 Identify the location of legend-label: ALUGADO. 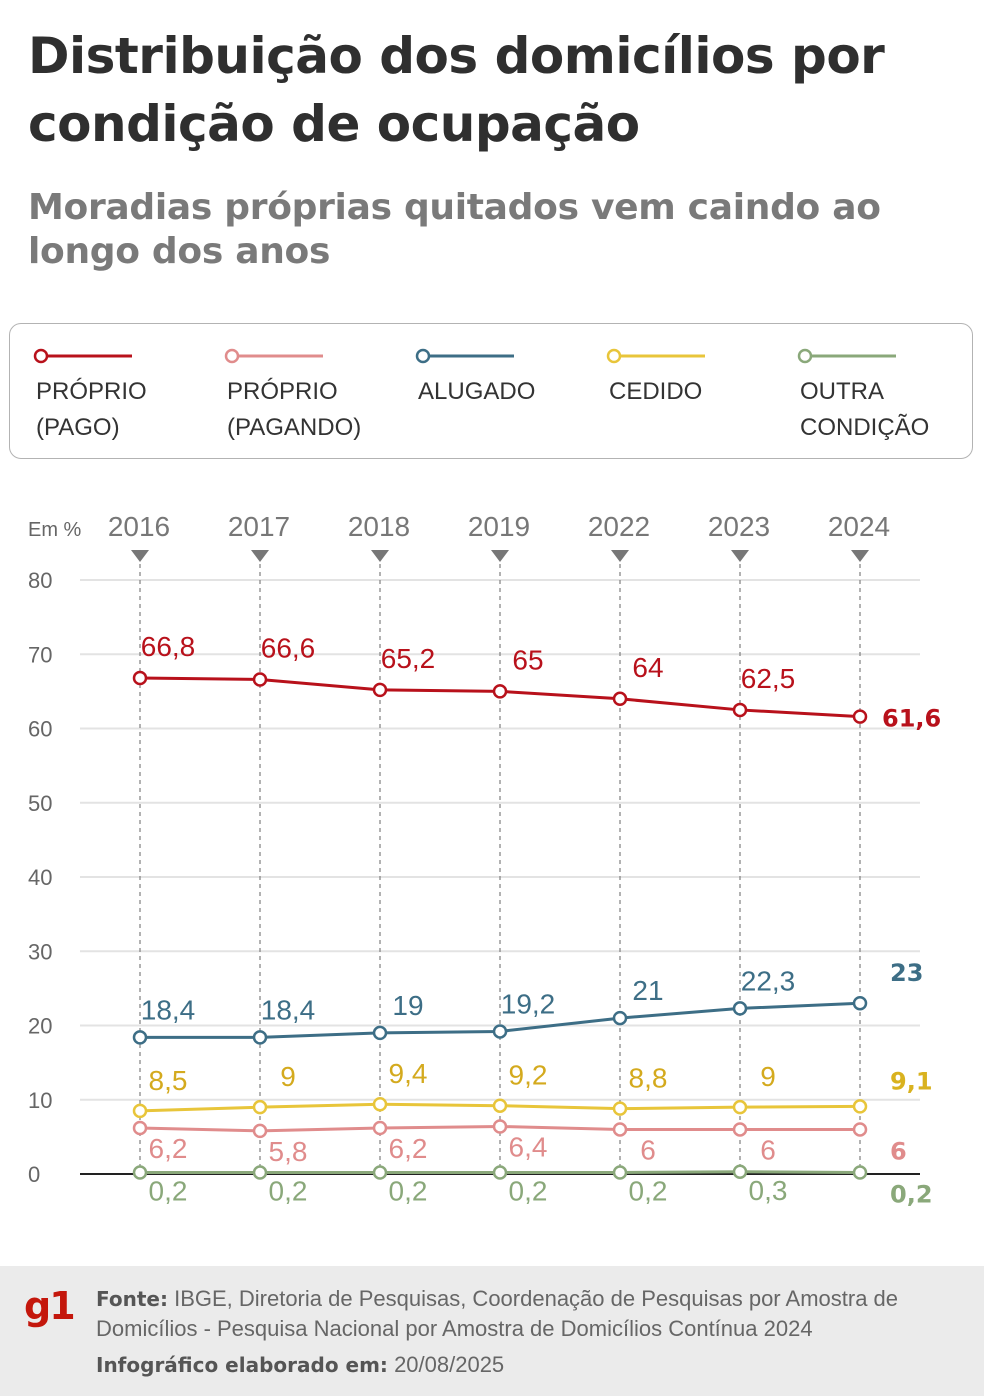
(477, 391).